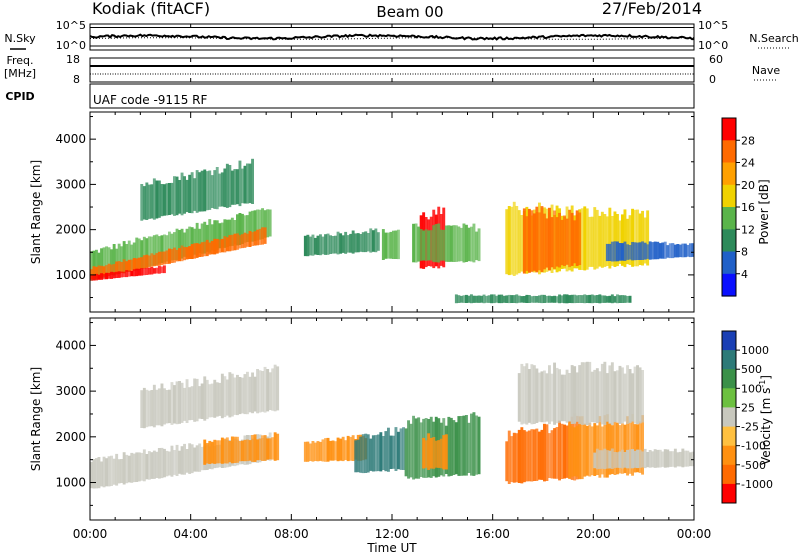  What do you see at coordinates (764, 211) in the screenshot?
I see `power-colorbar-title: Power [dB]` at bounding box center [764, 211].